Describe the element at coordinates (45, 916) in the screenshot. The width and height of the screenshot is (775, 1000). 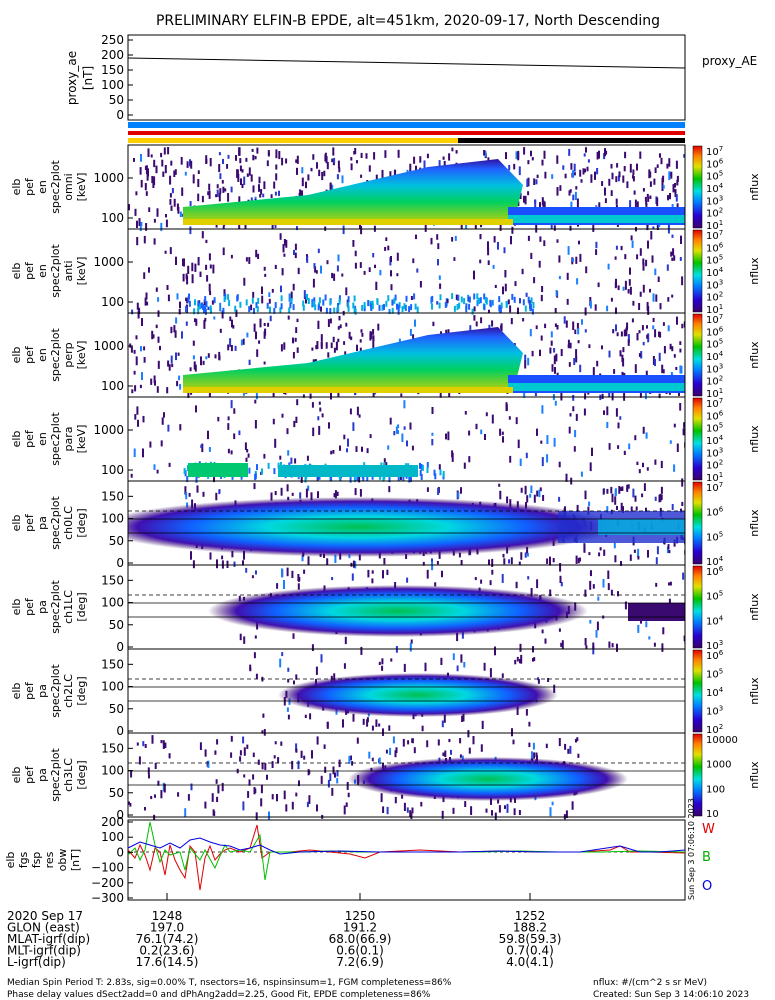
I see `ephemeris-row-label: 2020 Sep 17` at that location.